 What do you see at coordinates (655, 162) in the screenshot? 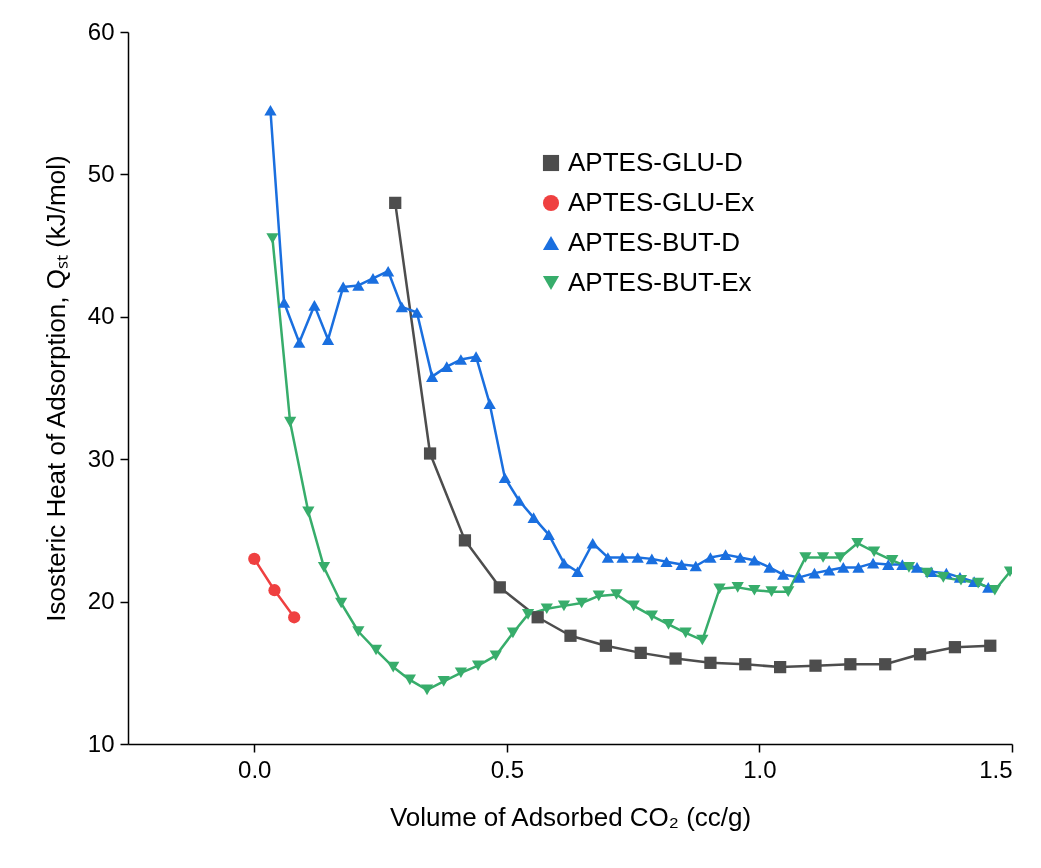
I see `legend-label: APTES-GLU-D` at bounding box center [655, 162].